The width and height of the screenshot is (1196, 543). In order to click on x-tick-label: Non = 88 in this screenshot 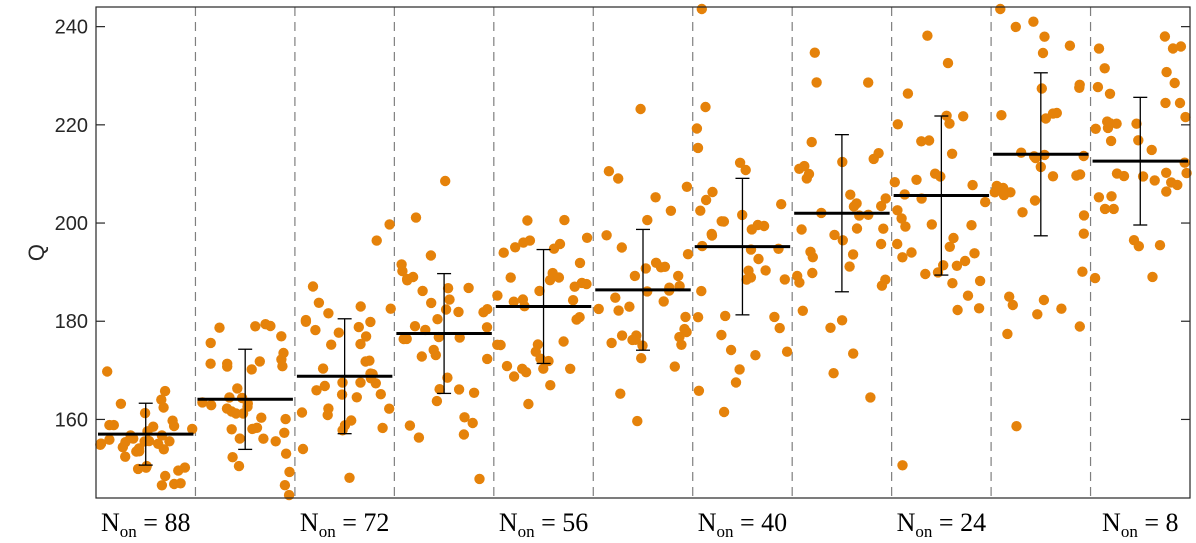, I will do `click(145, 524)`.